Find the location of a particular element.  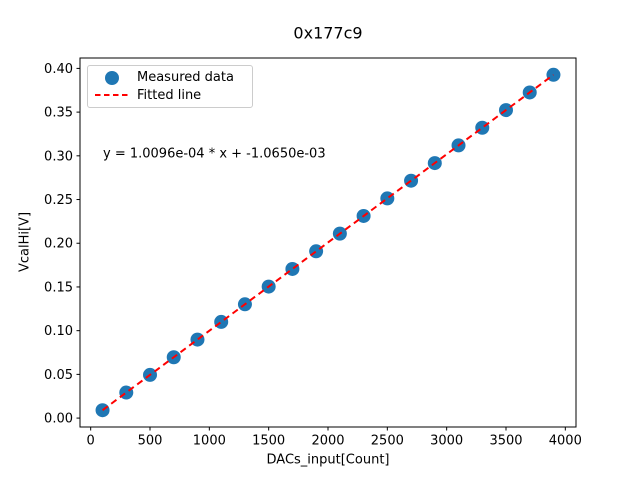

y-tick-label: 0.35 is located at coordinates (58, 113).